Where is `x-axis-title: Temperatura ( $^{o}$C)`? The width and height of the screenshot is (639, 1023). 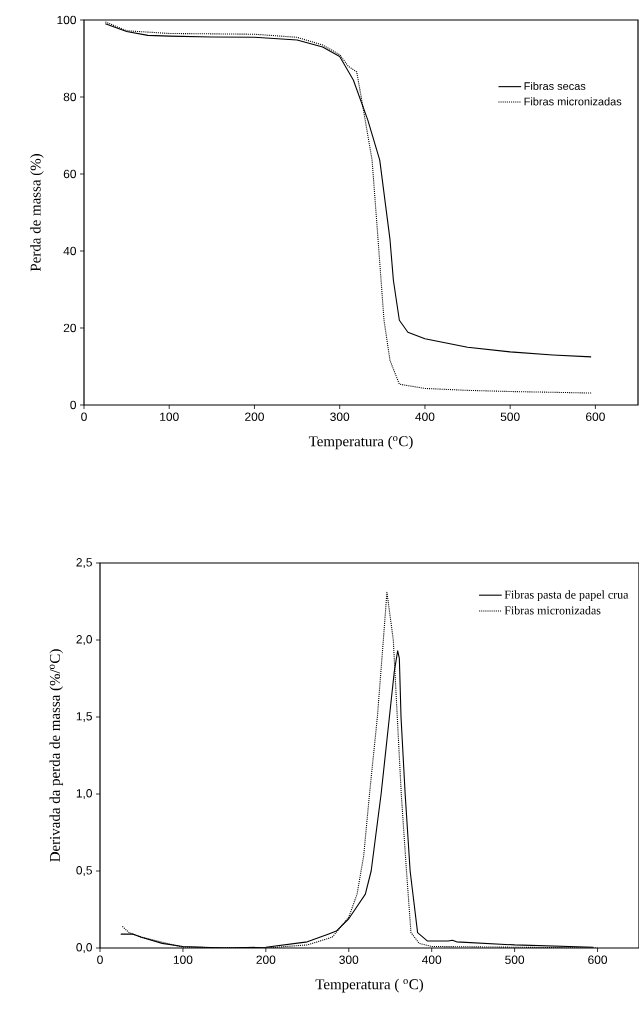 x-axis-title: Temperatura ( $^{o}$C) is located at coordinates (369, 985).